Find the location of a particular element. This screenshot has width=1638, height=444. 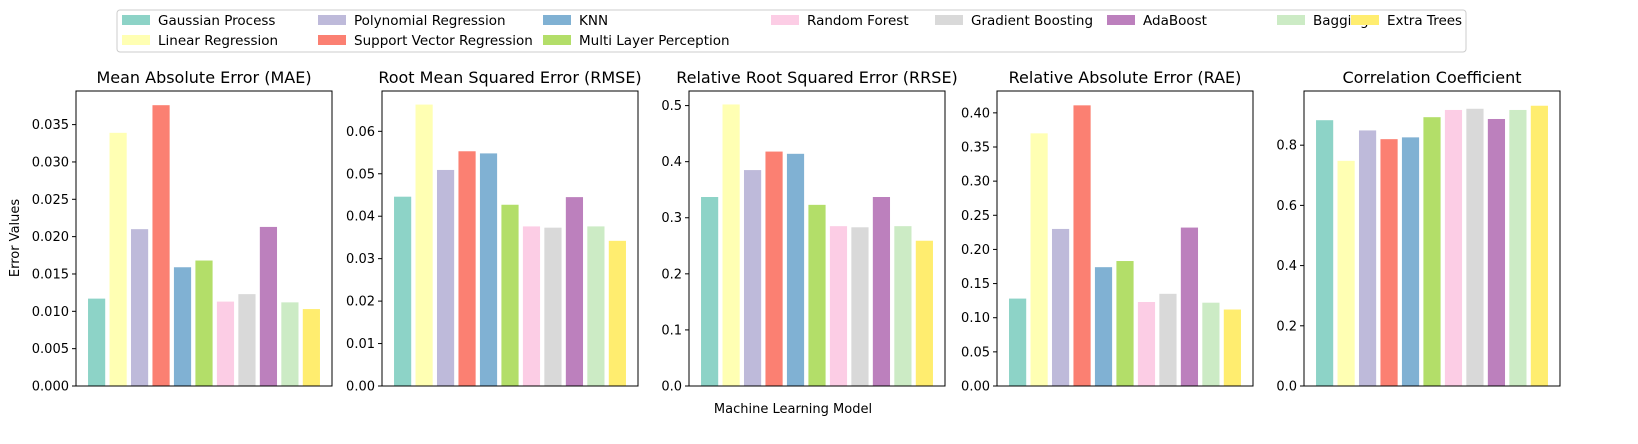

legend-entry-support-vector-regression: Support Vector Regression is located at coordinates (425, 41).